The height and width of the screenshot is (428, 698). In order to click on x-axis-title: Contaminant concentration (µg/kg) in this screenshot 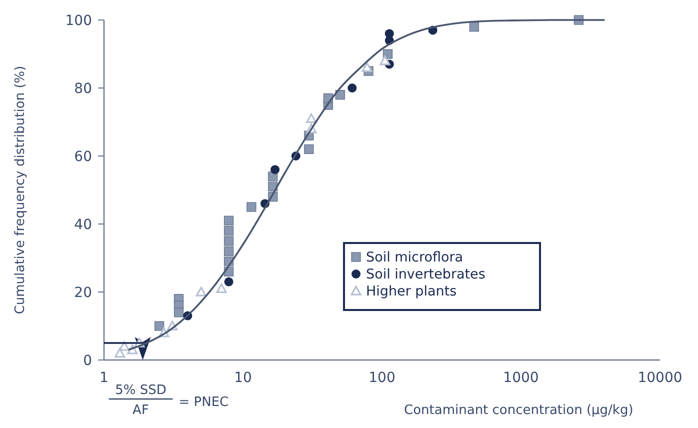, I will do `click(519, 410)`.